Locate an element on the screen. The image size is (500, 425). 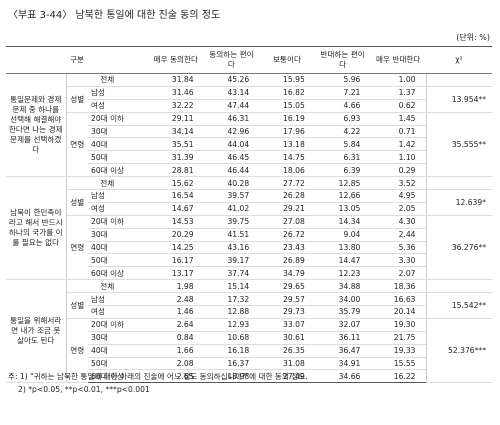
cell-value: 29.73 is located at coordinates (287, 312).